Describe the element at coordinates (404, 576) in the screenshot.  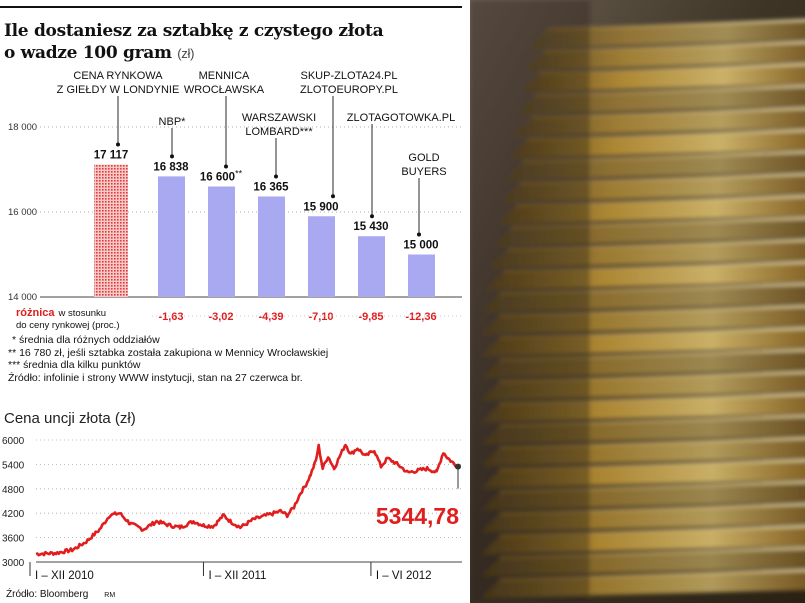
I see `line-xtick-label: I – VI 2012` at that location.